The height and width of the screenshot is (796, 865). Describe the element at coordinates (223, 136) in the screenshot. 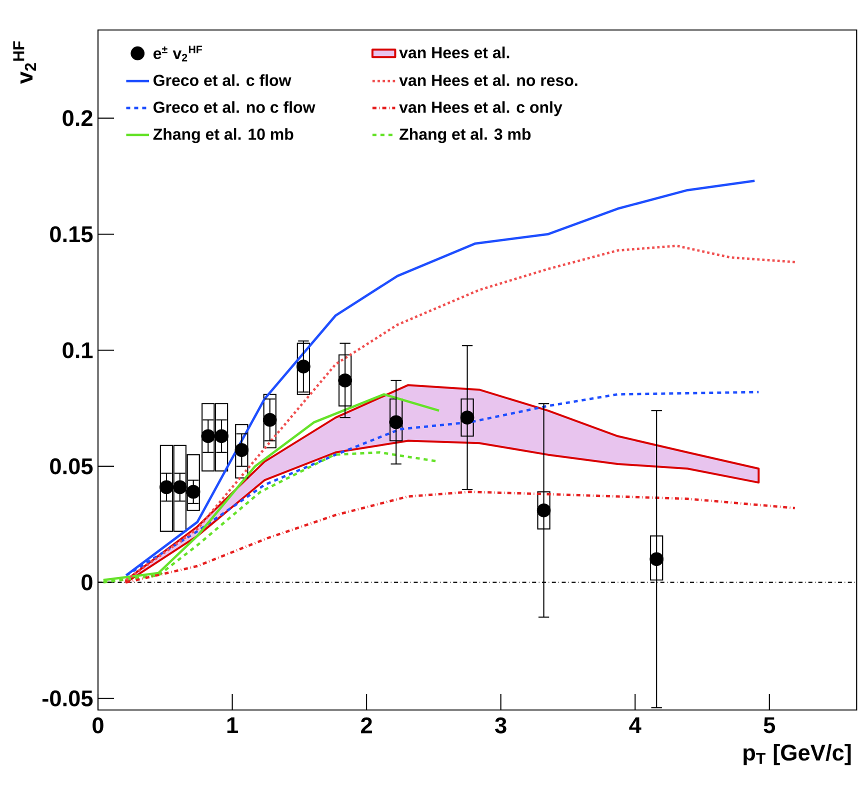

I see `legend-label: Zhang et al. 10 mb` at that location.